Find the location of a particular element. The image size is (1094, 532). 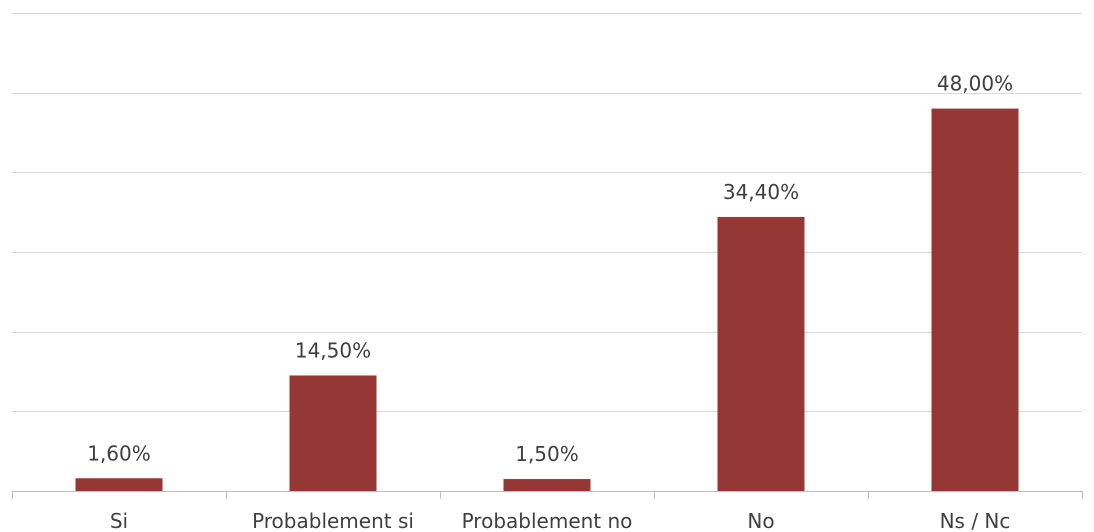

data-label: 14,50% is located at coordinates (333, 350).